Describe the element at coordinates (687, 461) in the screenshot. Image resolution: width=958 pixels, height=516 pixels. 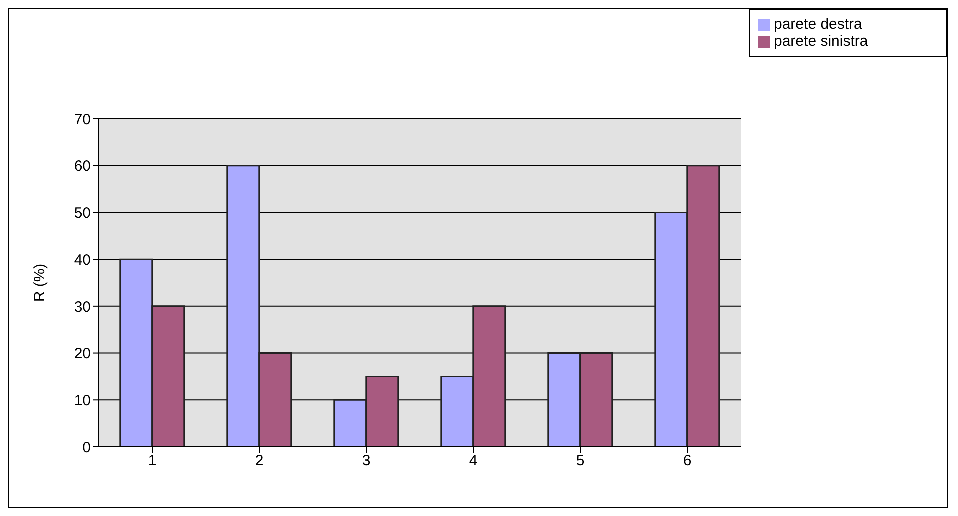
I see `x-tick-label: 6` at that location.